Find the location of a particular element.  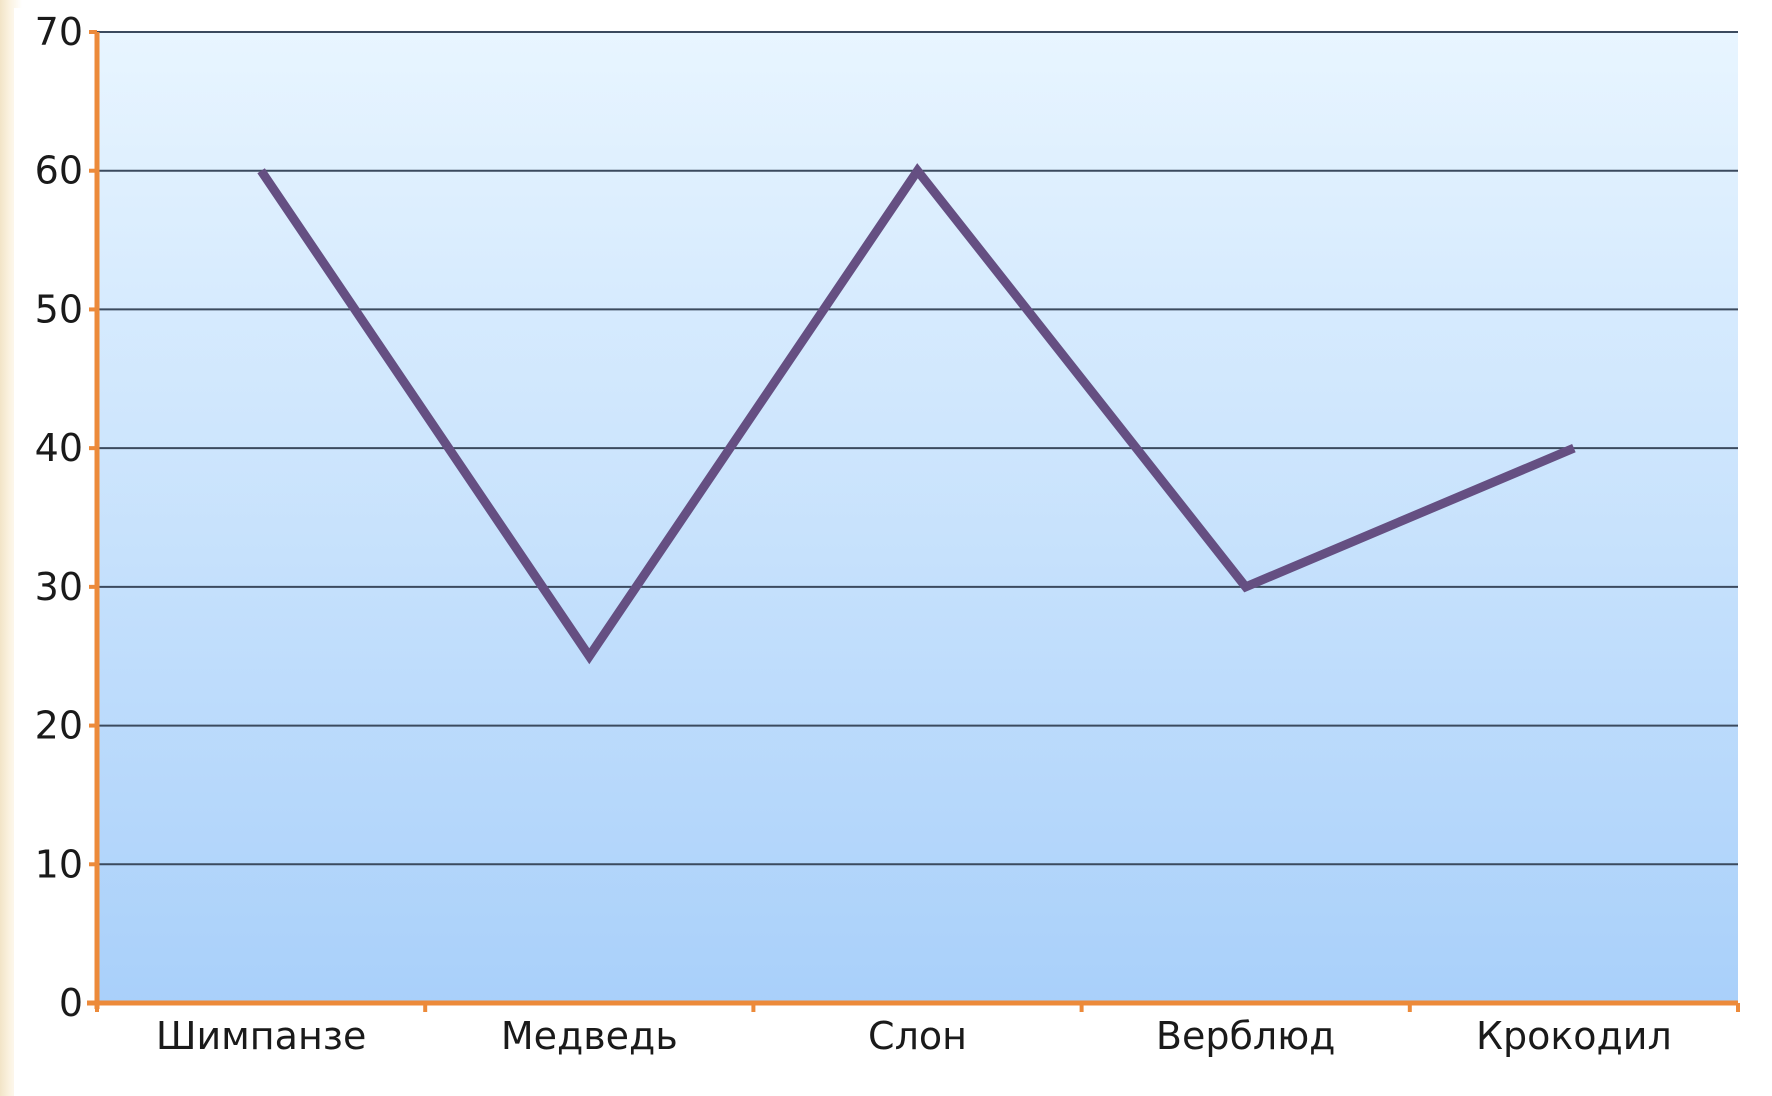

x-tick-label: Верблюд is located at coordinates (1246, 1036).